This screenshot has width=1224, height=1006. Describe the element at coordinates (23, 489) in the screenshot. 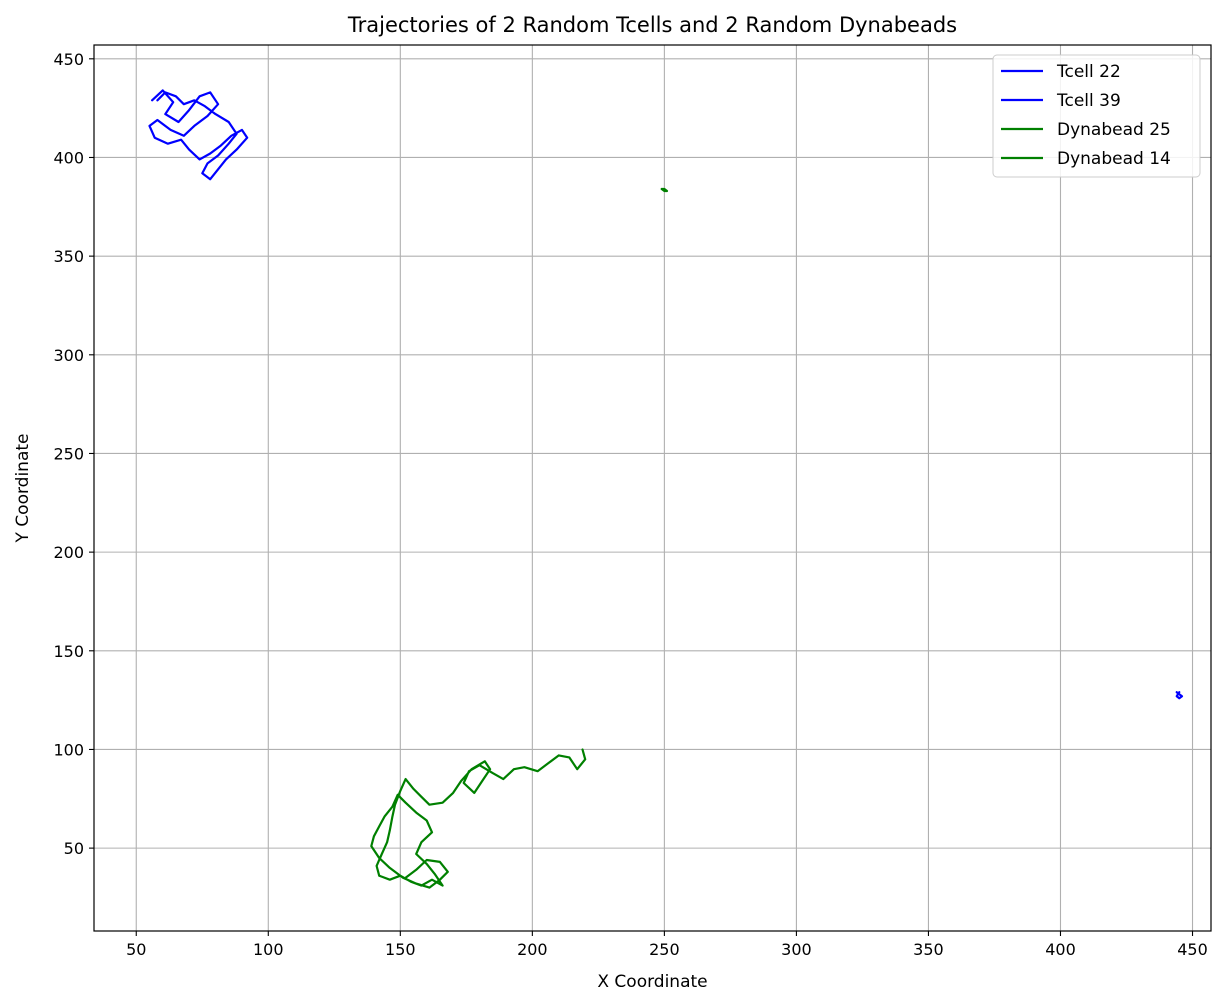

I see `y-axis-label: Y Coordinate` at that location.